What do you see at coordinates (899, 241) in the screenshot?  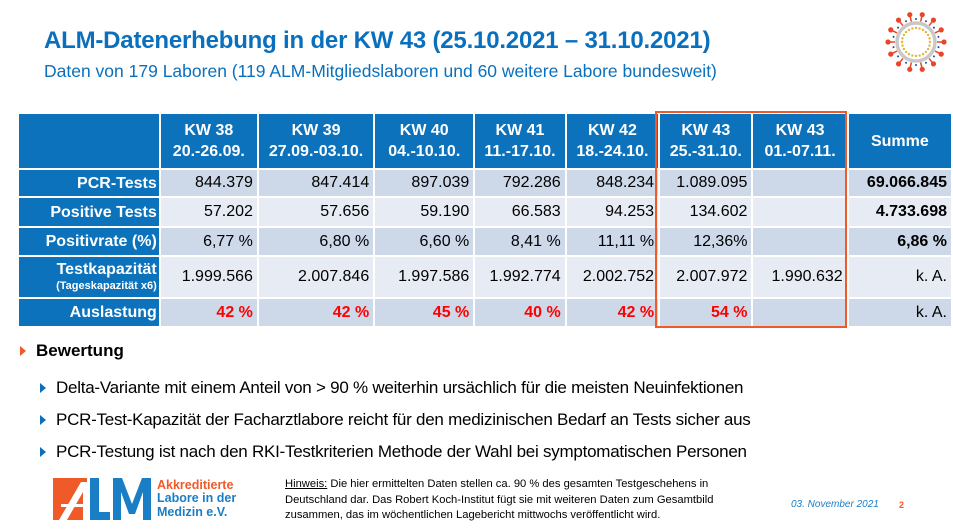 I see `sum-cell: 6,86 %` at bounding box center [899, 241].